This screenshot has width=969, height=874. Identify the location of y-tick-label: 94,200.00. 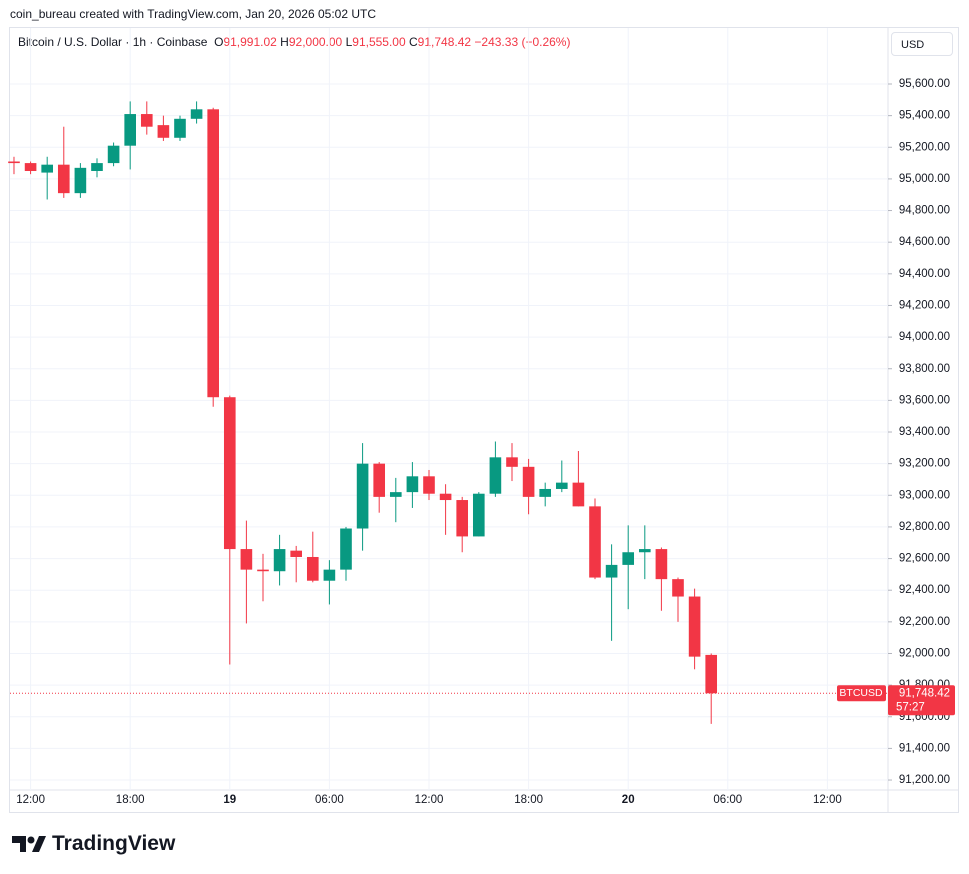
(924, 305).